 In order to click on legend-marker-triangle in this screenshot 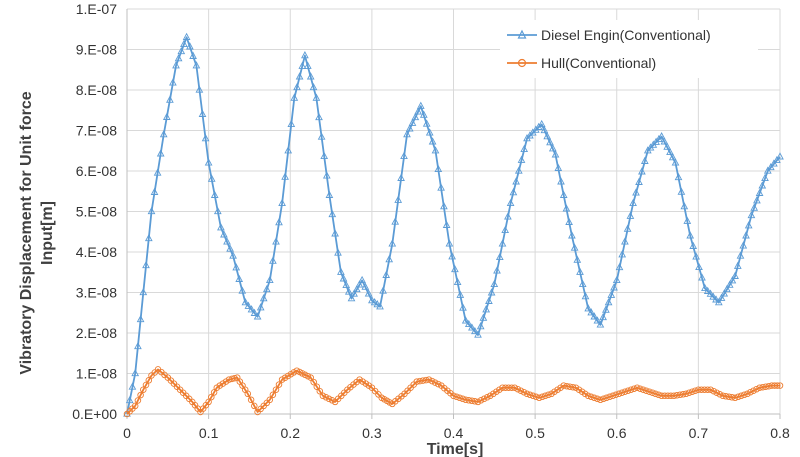, I will do `click(522, 34)`.